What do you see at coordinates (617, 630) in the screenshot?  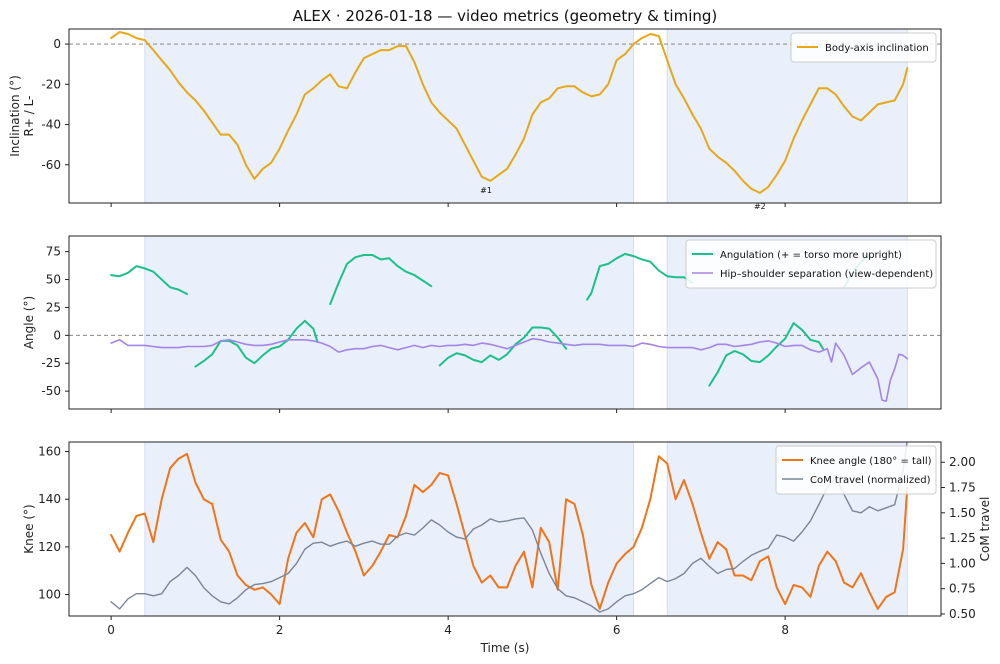 I see `x-tick-label: 6` at bounding box center [617, 630].